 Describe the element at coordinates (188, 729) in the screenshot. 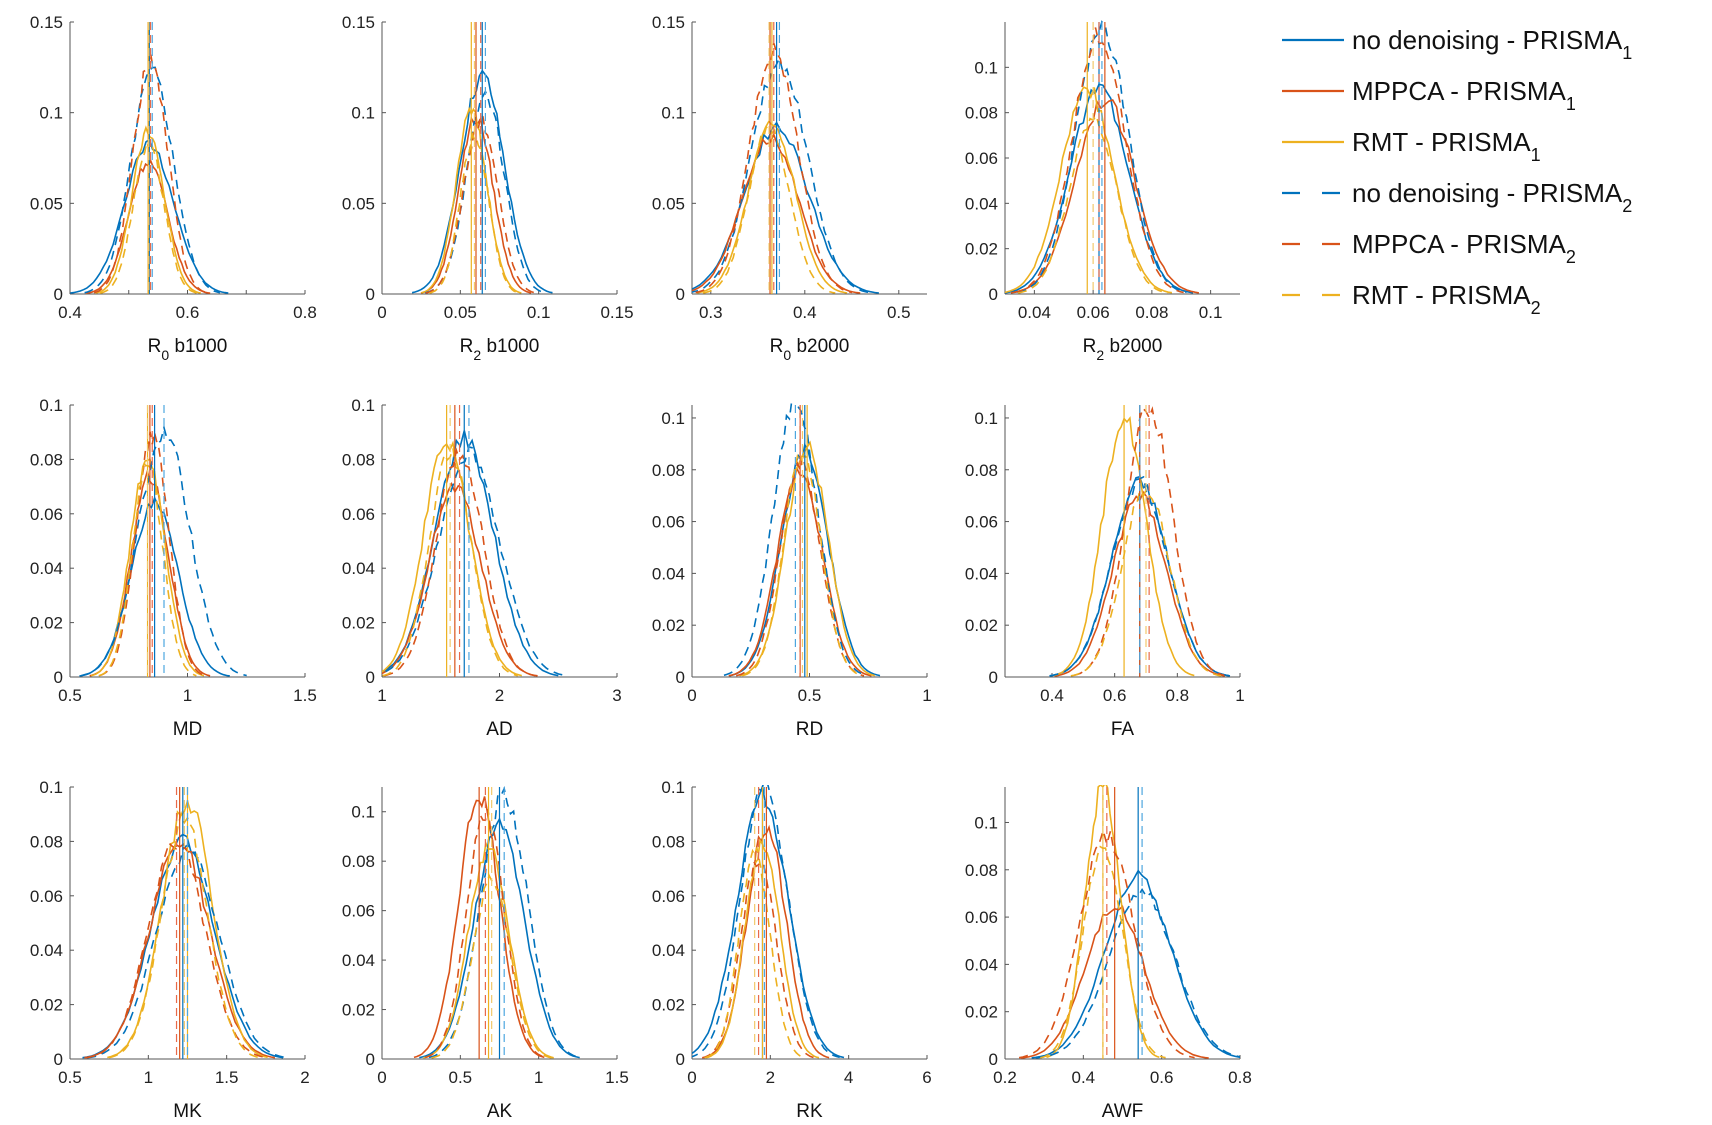

I see `x-axis-label: MD` at that location.